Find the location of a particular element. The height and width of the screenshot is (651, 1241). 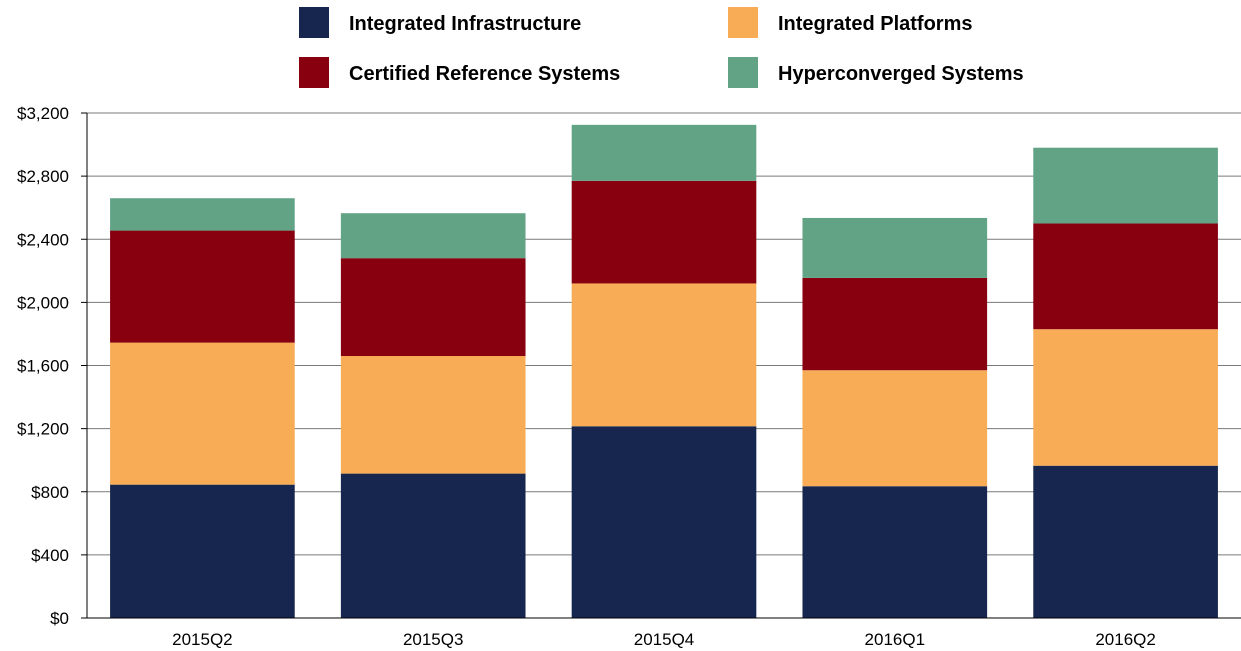

y-tick-label: $400 is located at coordinates (50, 555).